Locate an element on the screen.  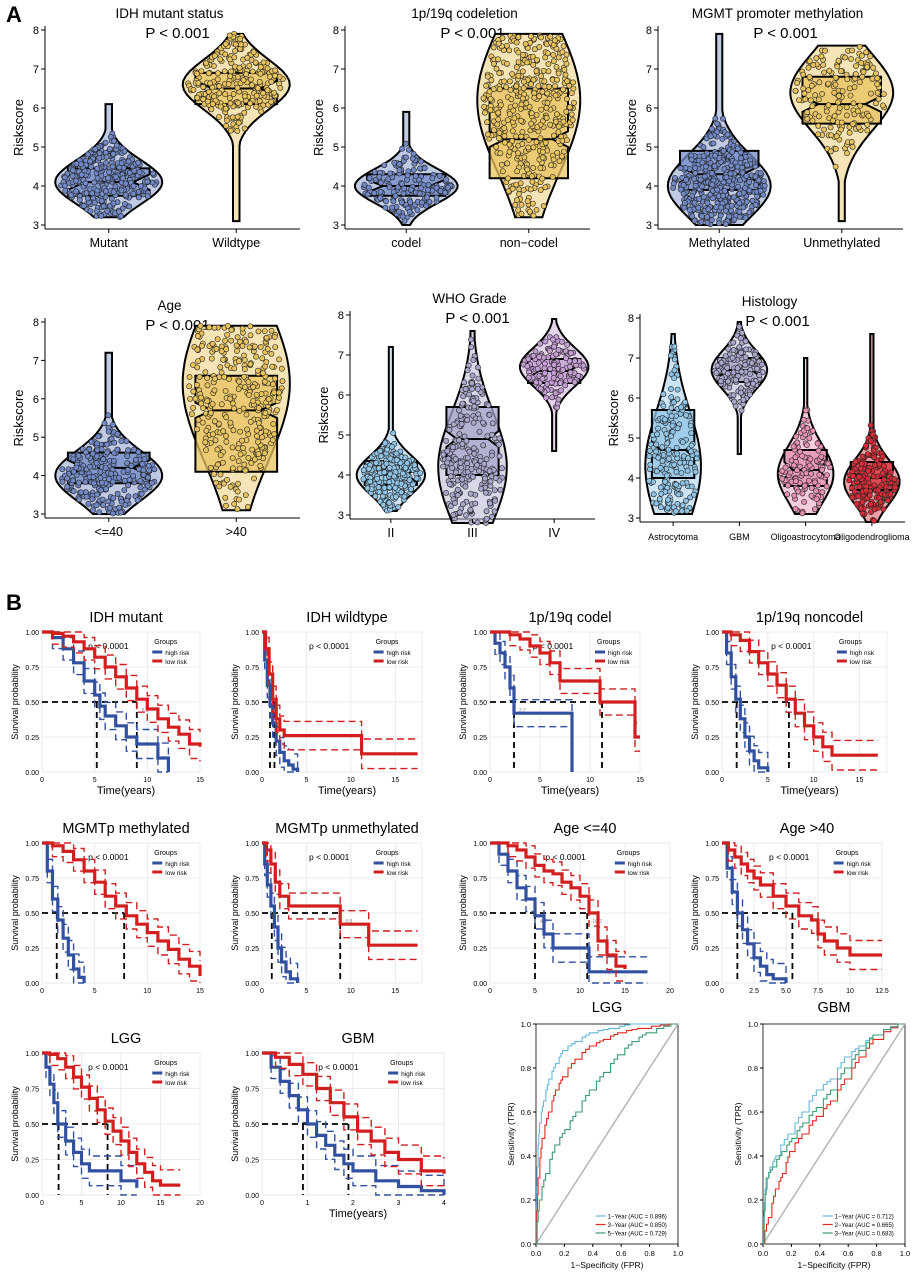
km-y-tick-label: 1.00 is located at coordinates (32, 1054).